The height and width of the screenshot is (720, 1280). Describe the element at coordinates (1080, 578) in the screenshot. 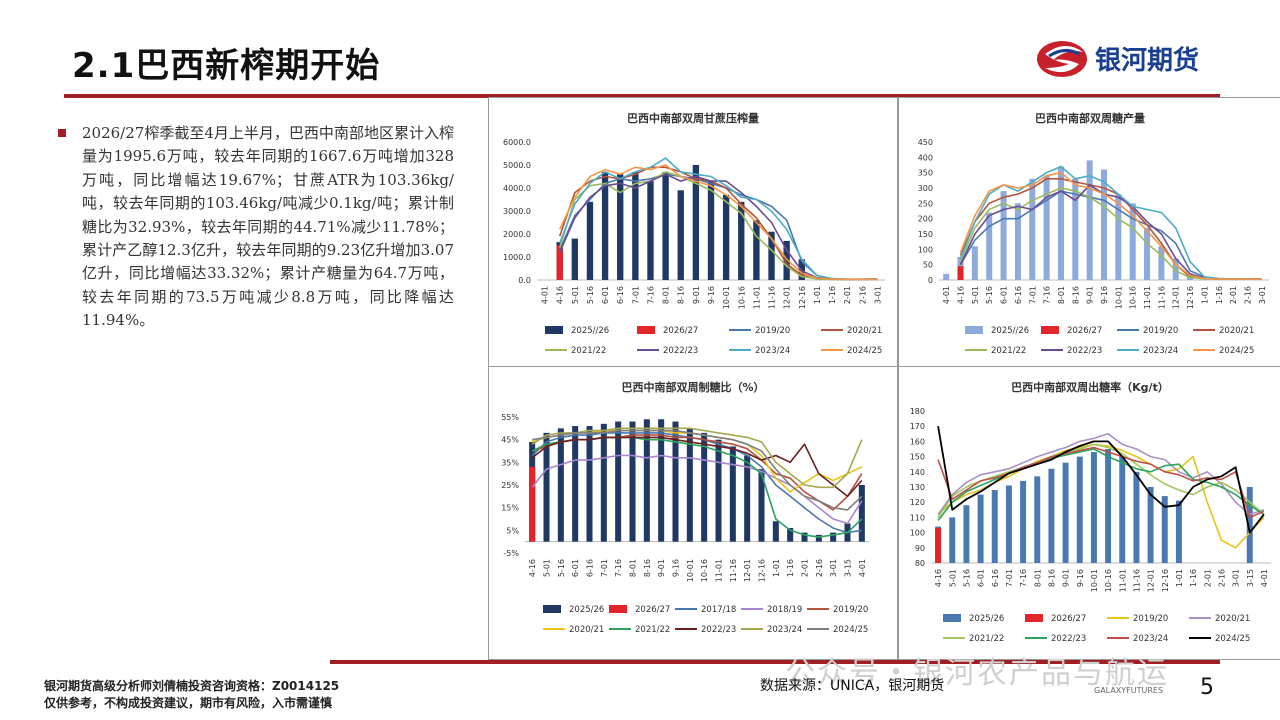

I see `x-tick-label: 9-16` at that location.